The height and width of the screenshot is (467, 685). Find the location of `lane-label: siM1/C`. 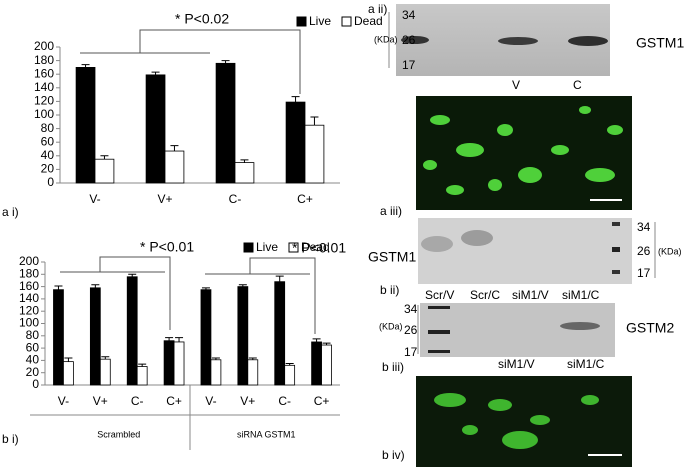

lane-label: siM1/C is located at coordinates (586, 364).